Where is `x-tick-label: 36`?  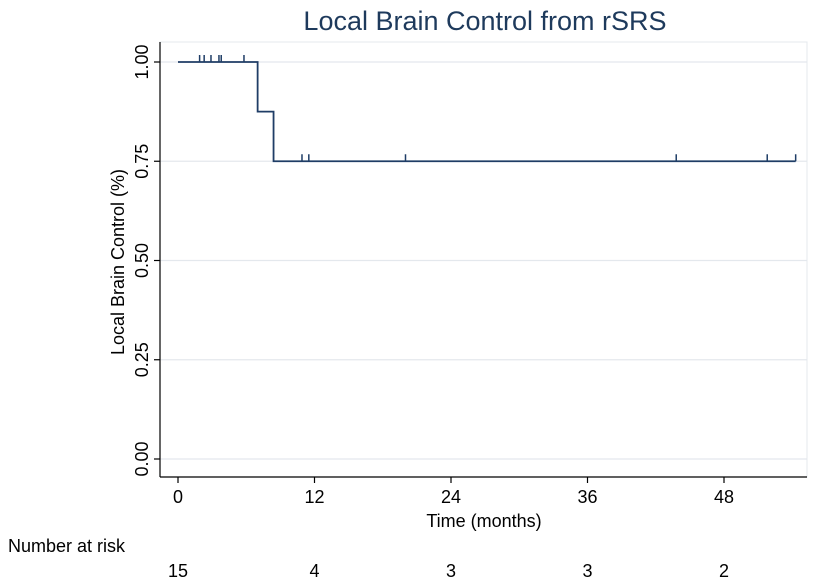 x-tick-label: 36 is located at coordinates (587, 497).